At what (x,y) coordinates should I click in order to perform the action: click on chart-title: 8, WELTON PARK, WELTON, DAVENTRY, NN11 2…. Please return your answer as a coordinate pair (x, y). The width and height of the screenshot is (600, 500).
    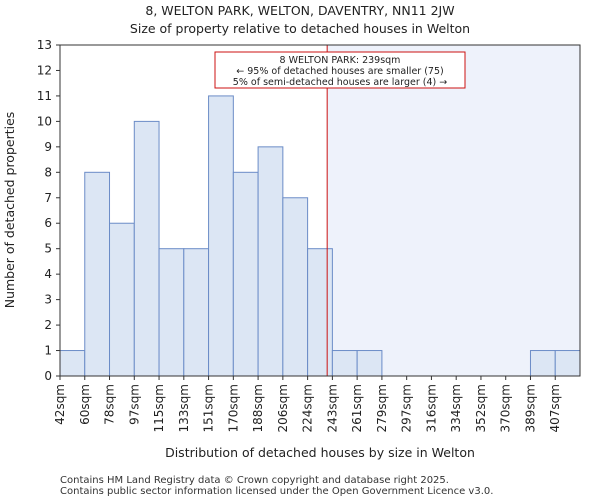
    Looking at the image, I should click on (299, 10).